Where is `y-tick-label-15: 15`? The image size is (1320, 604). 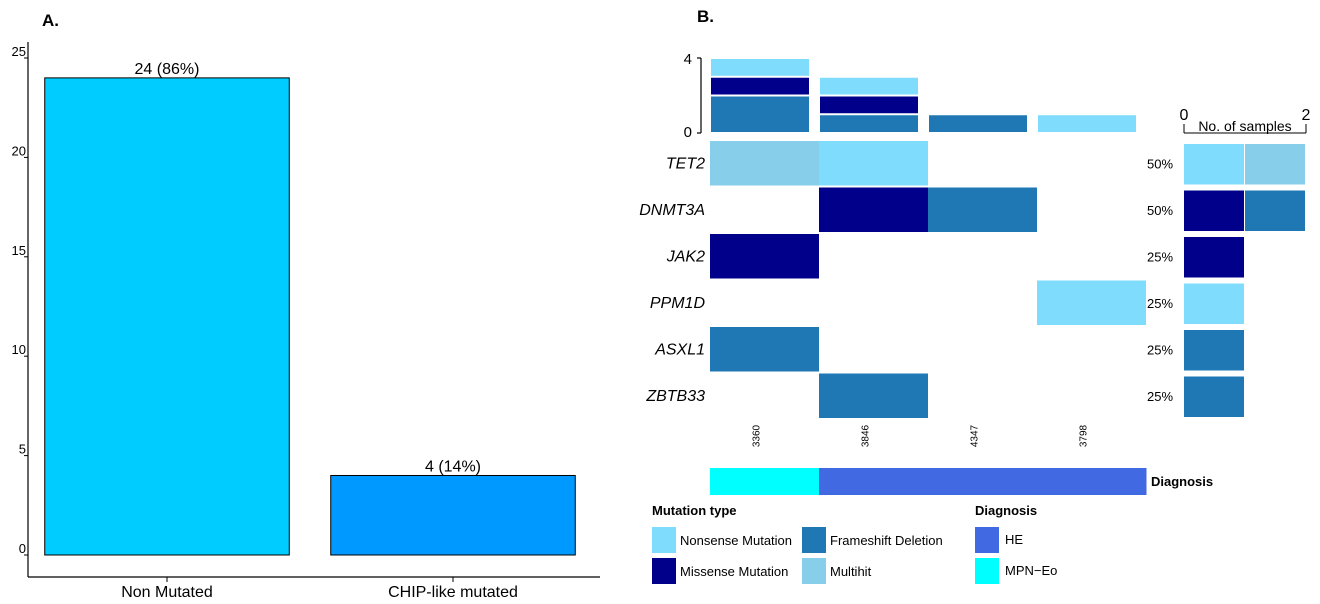 y-tick-label-15: 15 is located at coordinates (19, 250).